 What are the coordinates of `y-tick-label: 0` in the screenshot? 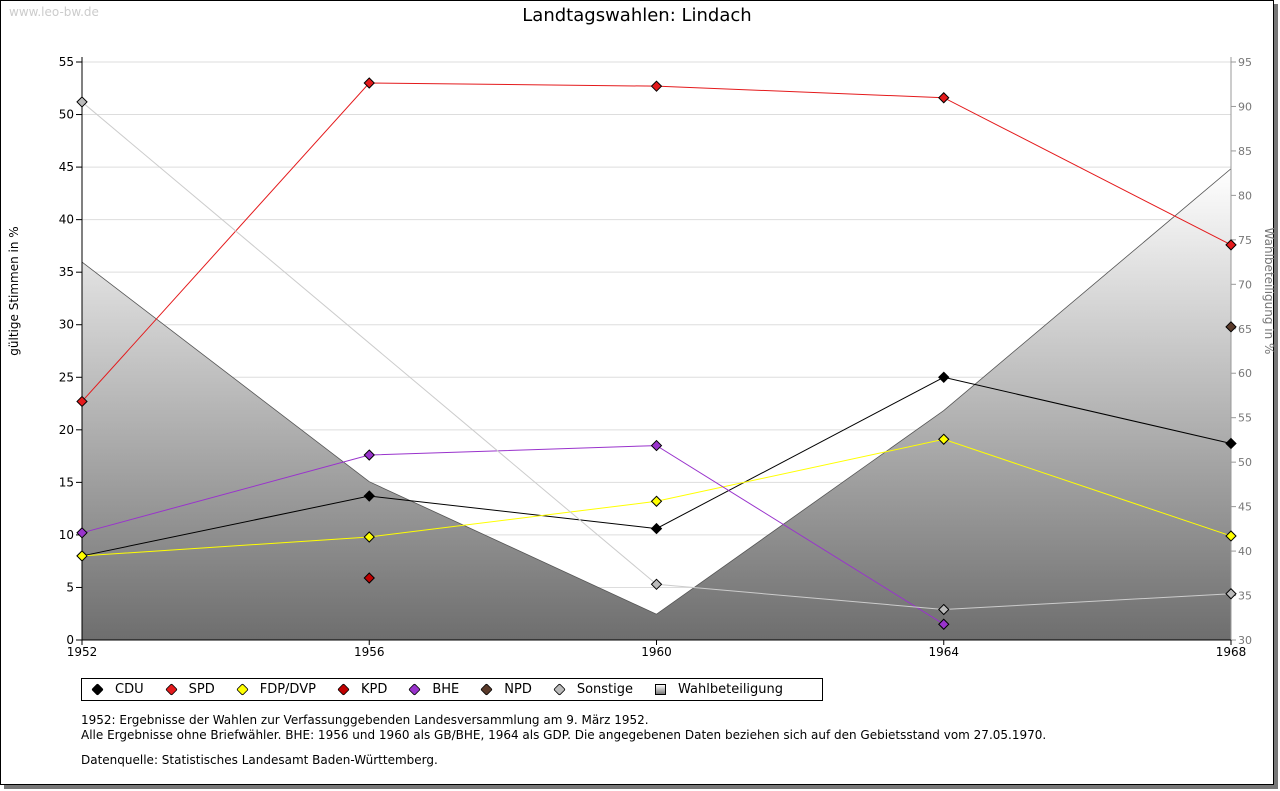 It's located at (70, 640).